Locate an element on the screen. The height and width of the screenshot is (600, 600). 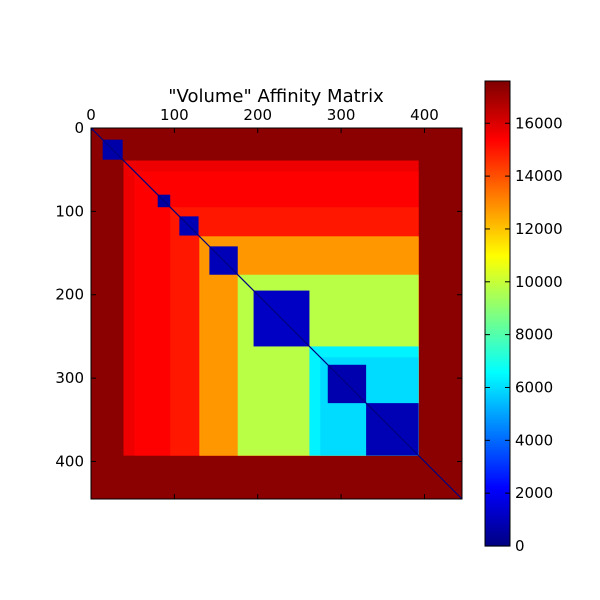
y-tick-label: 300 is located at coordinates (69, 378).